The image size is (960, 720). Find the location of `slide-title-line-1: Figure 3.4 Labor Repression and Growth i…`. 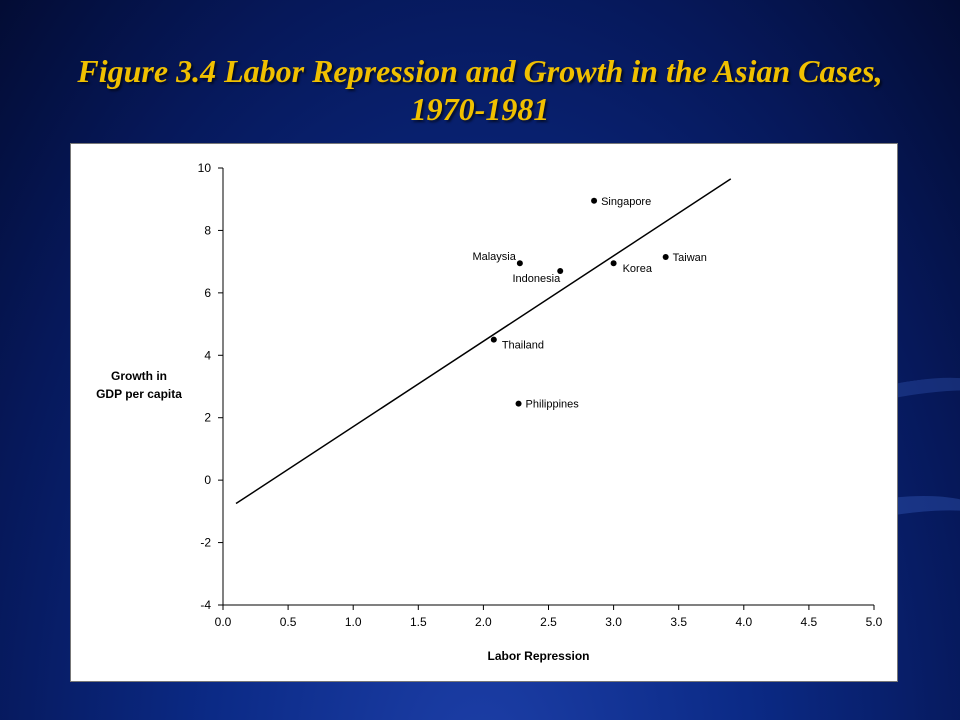

slide-title-line-1: Figure 3.4 Labor Repression and Growth i… is located at coordinates (480, 71).